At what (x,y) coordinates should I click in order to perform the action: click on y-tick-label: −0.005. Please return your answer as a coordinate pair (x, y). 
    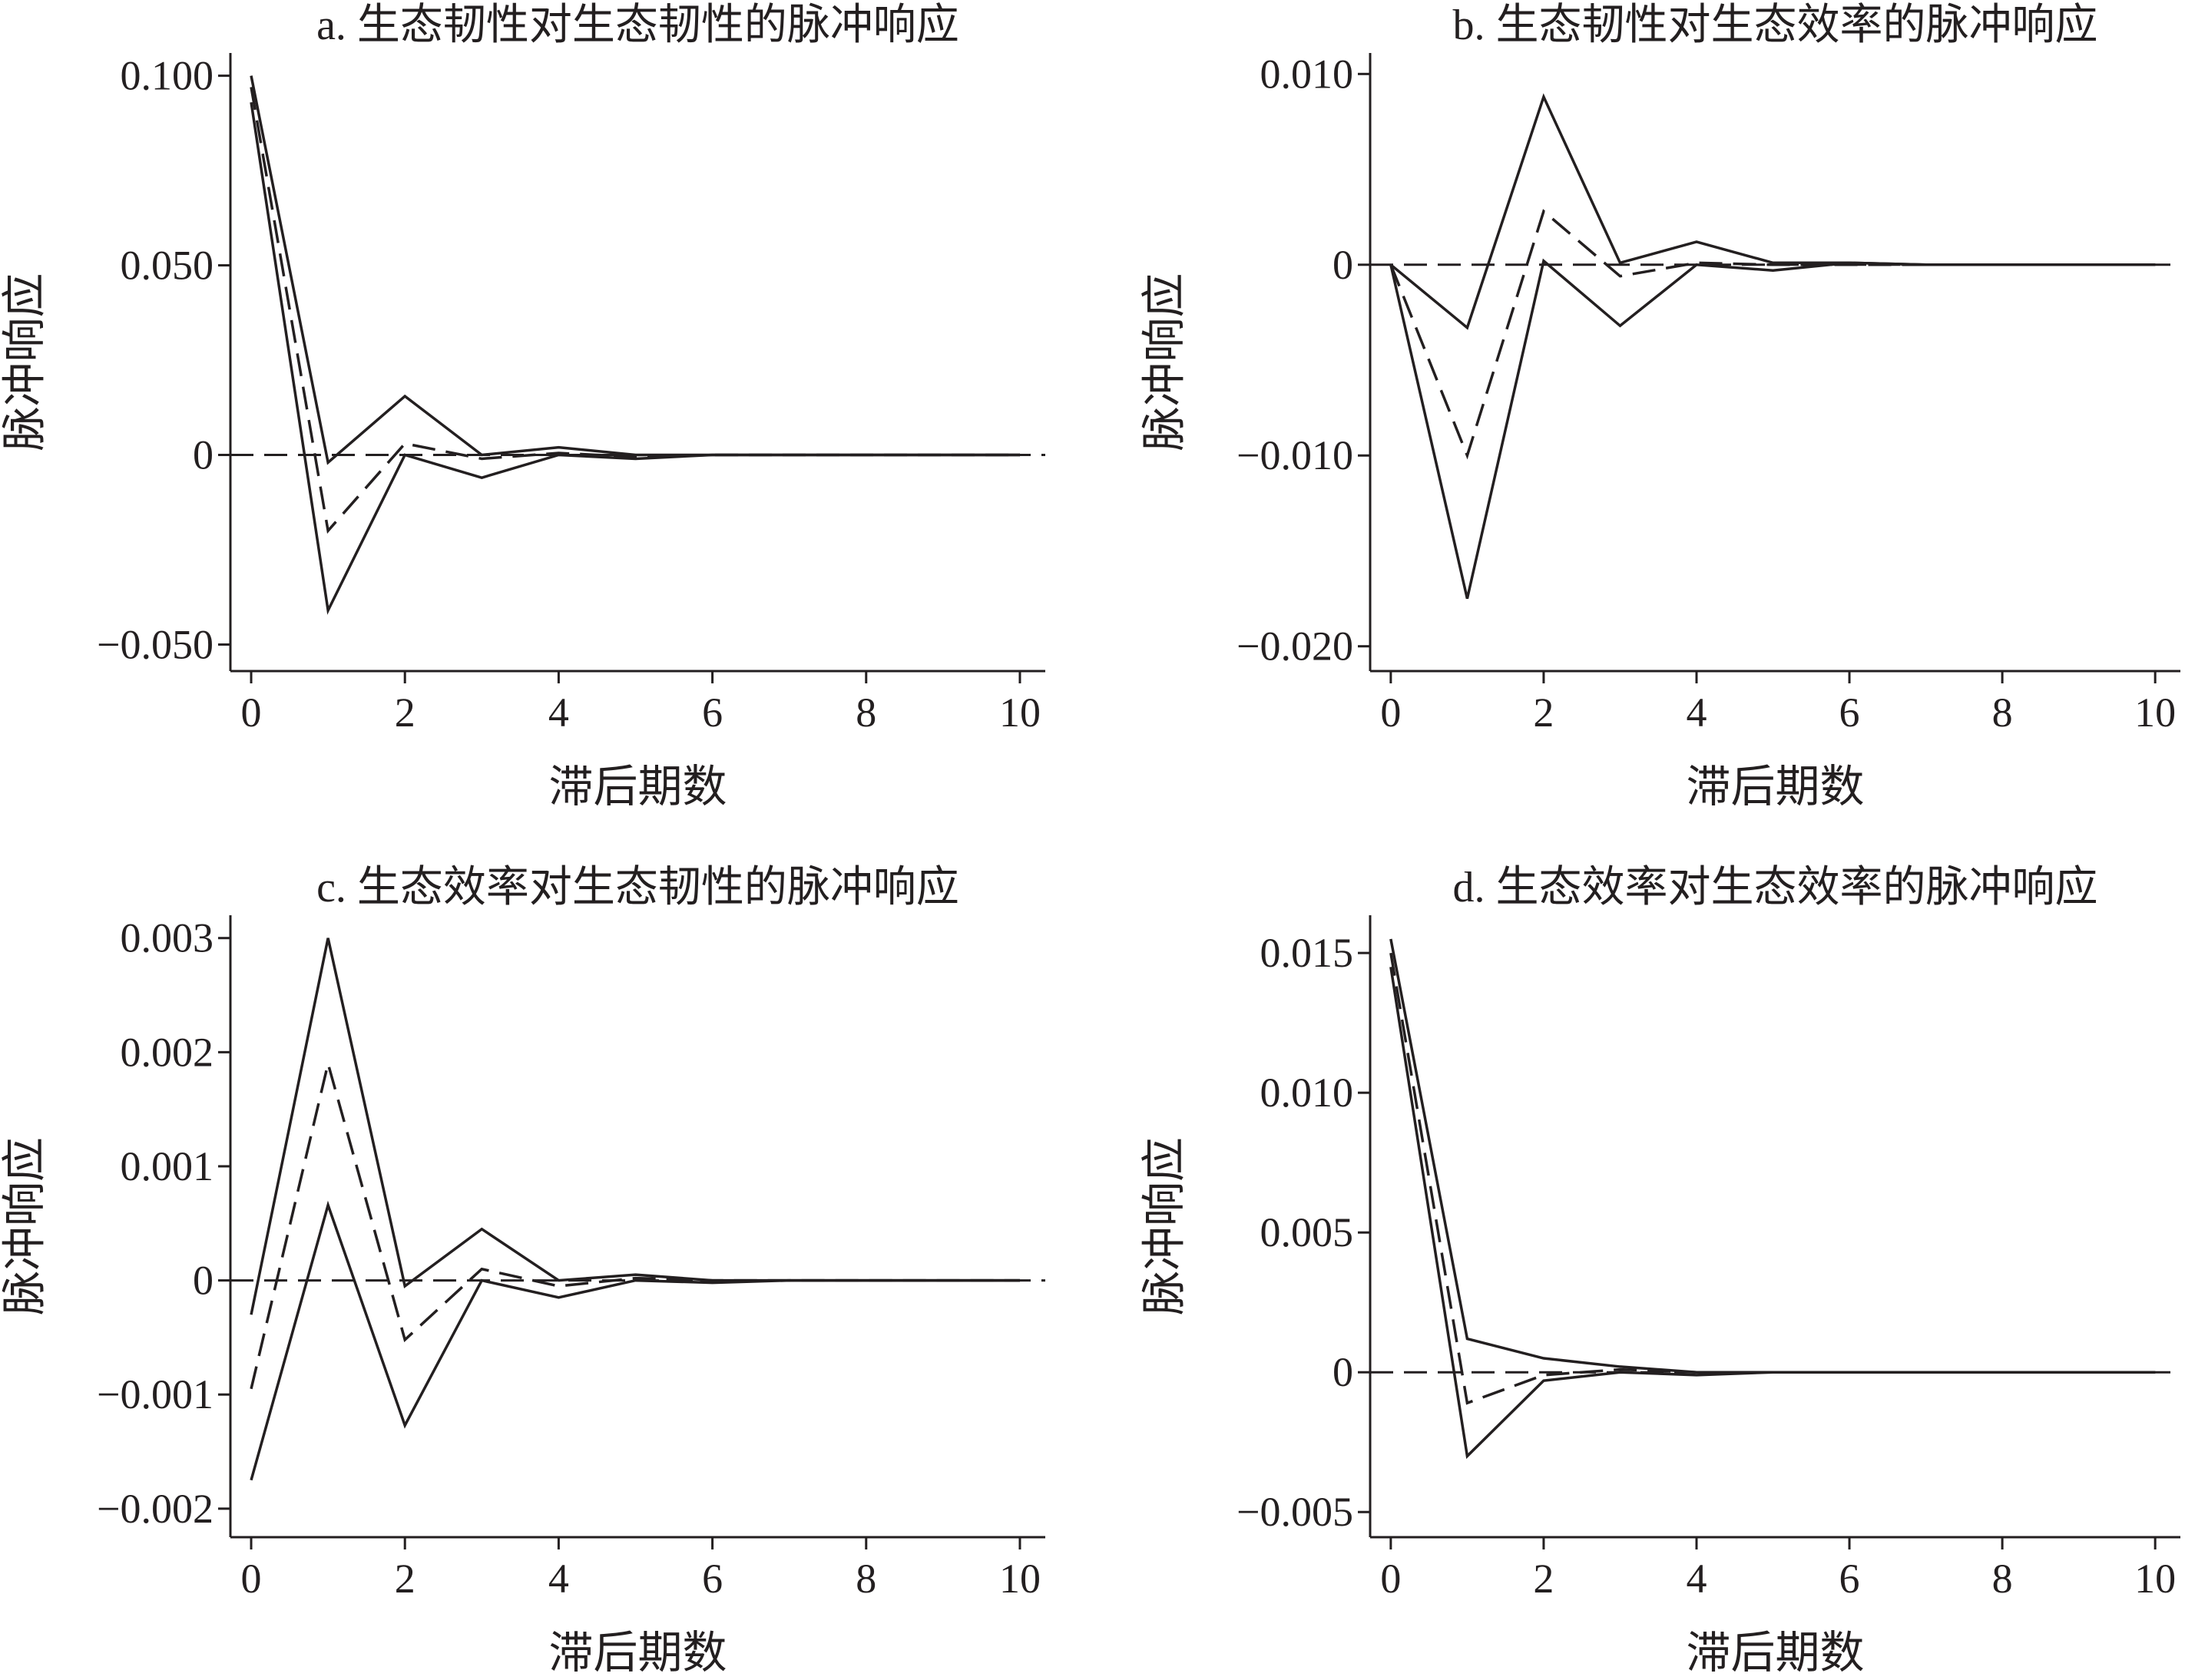
    Looking at the image, I should click on (1295, 1512).